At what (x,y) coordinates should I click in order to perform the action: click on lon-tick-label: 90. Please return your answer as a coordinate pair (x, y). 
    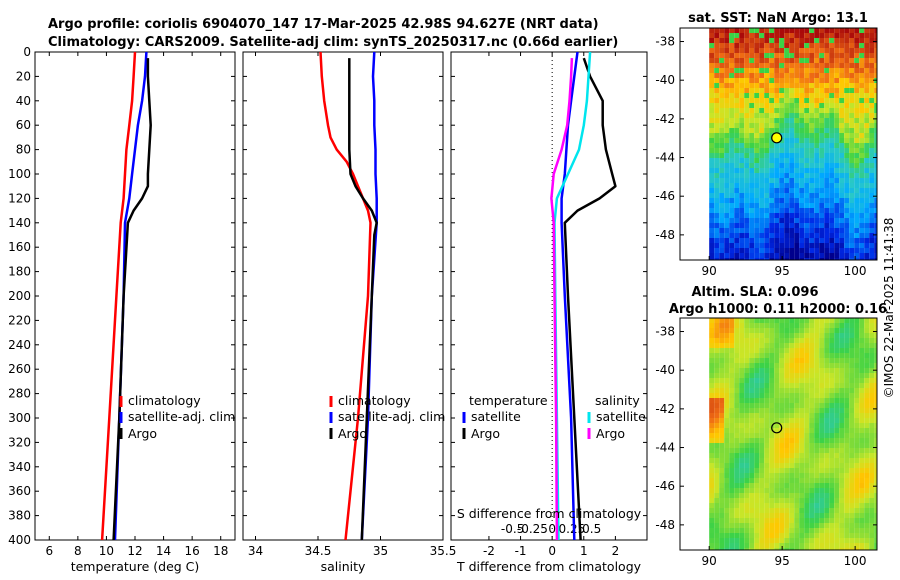
    Looking at the image, I should click on (709, 271).